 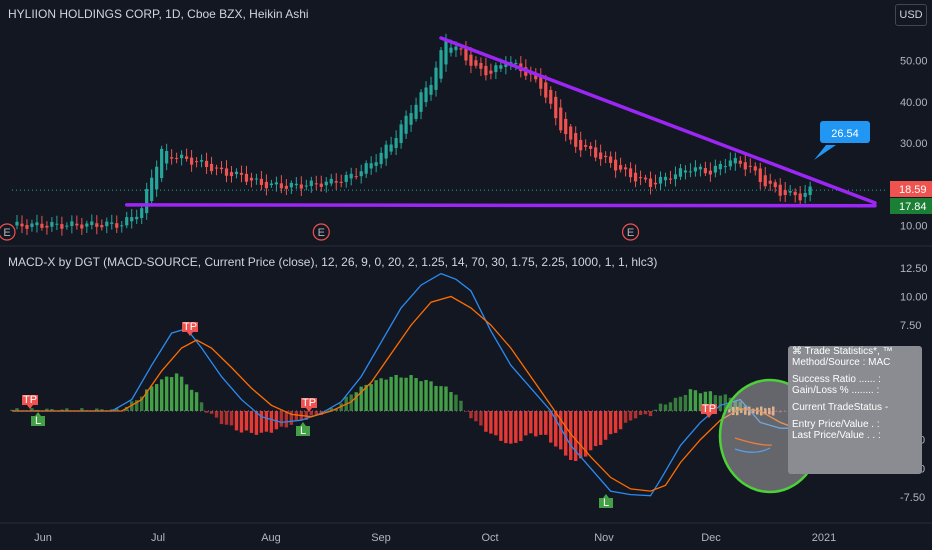 I want to click on earnings-marker-label: E, so click(x=6, y=233).